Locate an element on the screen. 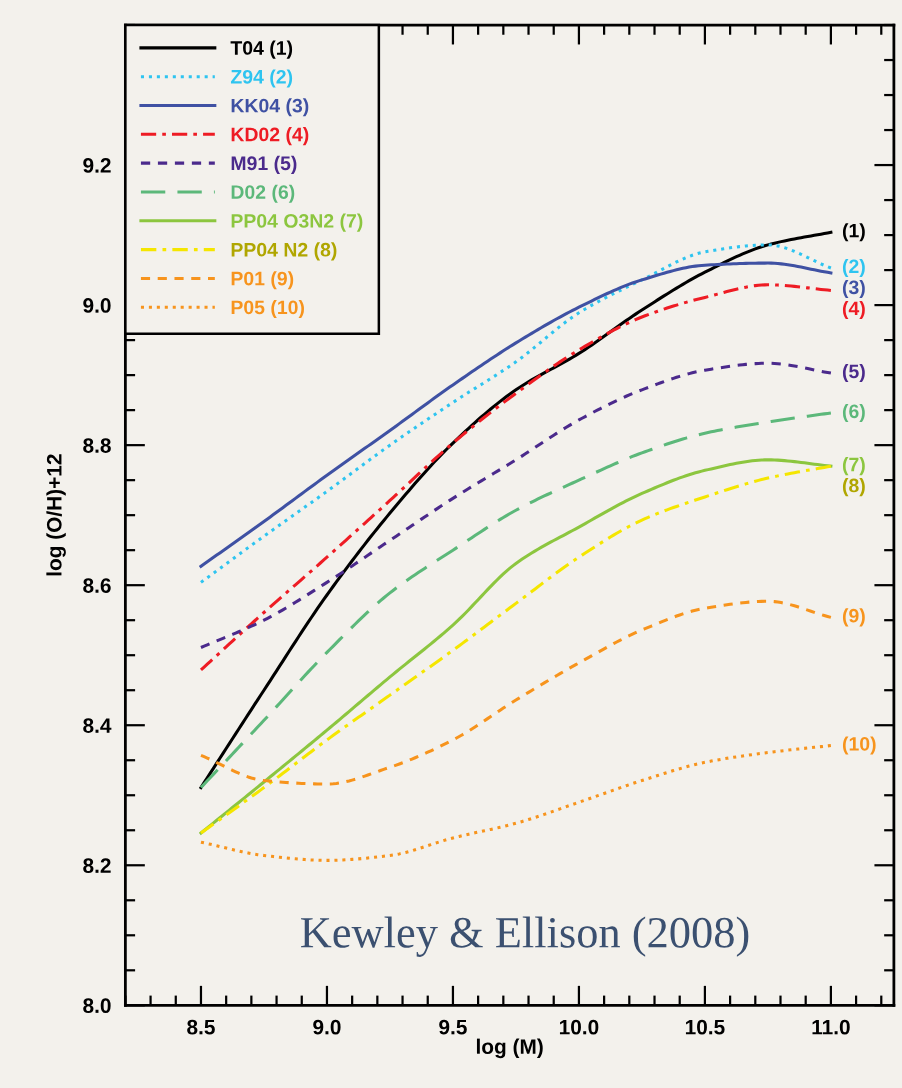 This screenshot has height=1088, width=902. legend-label: P01 (9) is located at coordinates (262, 280).